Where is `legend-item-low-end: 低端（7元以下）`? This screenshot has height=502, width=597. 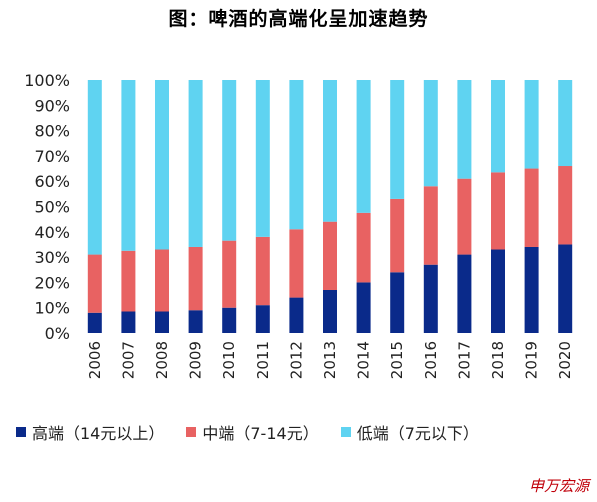 legend-item-low-end: 低端（7元以下） is located at coordinates (409, 432).